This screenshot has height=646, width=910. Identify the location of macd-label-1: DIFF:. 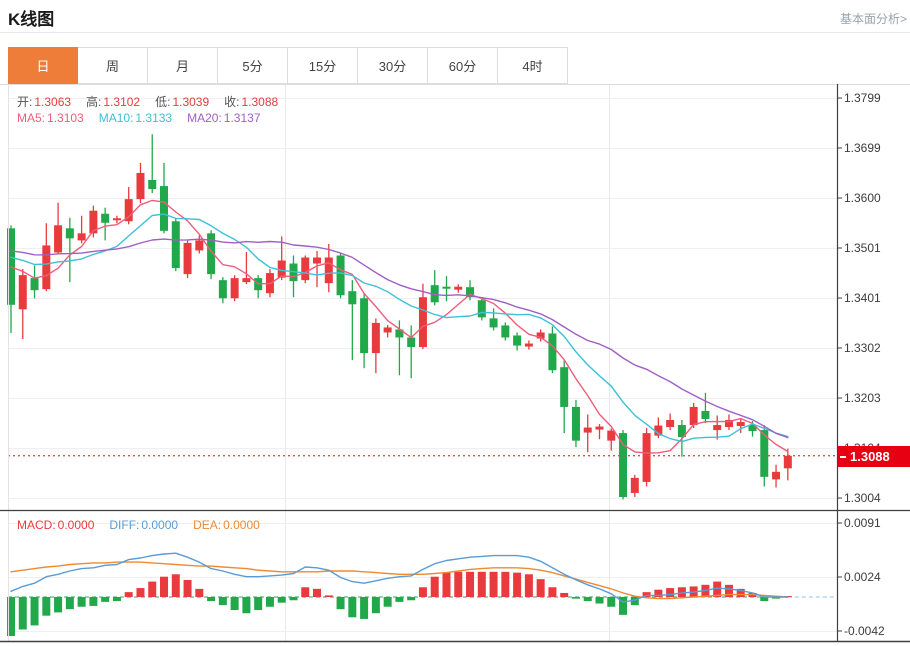
(124, 525).